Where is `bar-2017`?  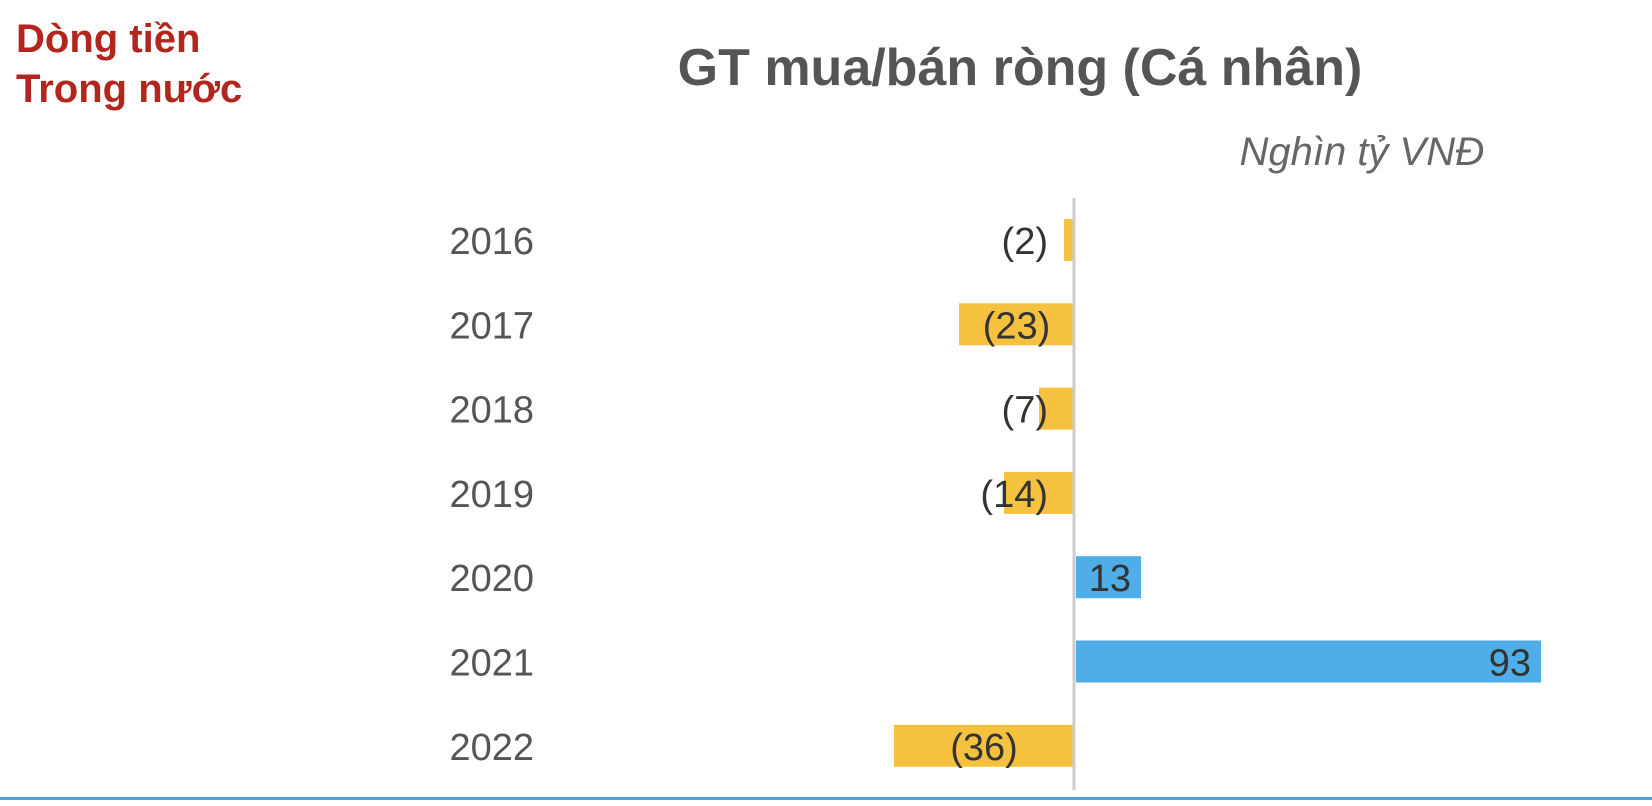 bar-2017 is located at coordinates (1016, 324).